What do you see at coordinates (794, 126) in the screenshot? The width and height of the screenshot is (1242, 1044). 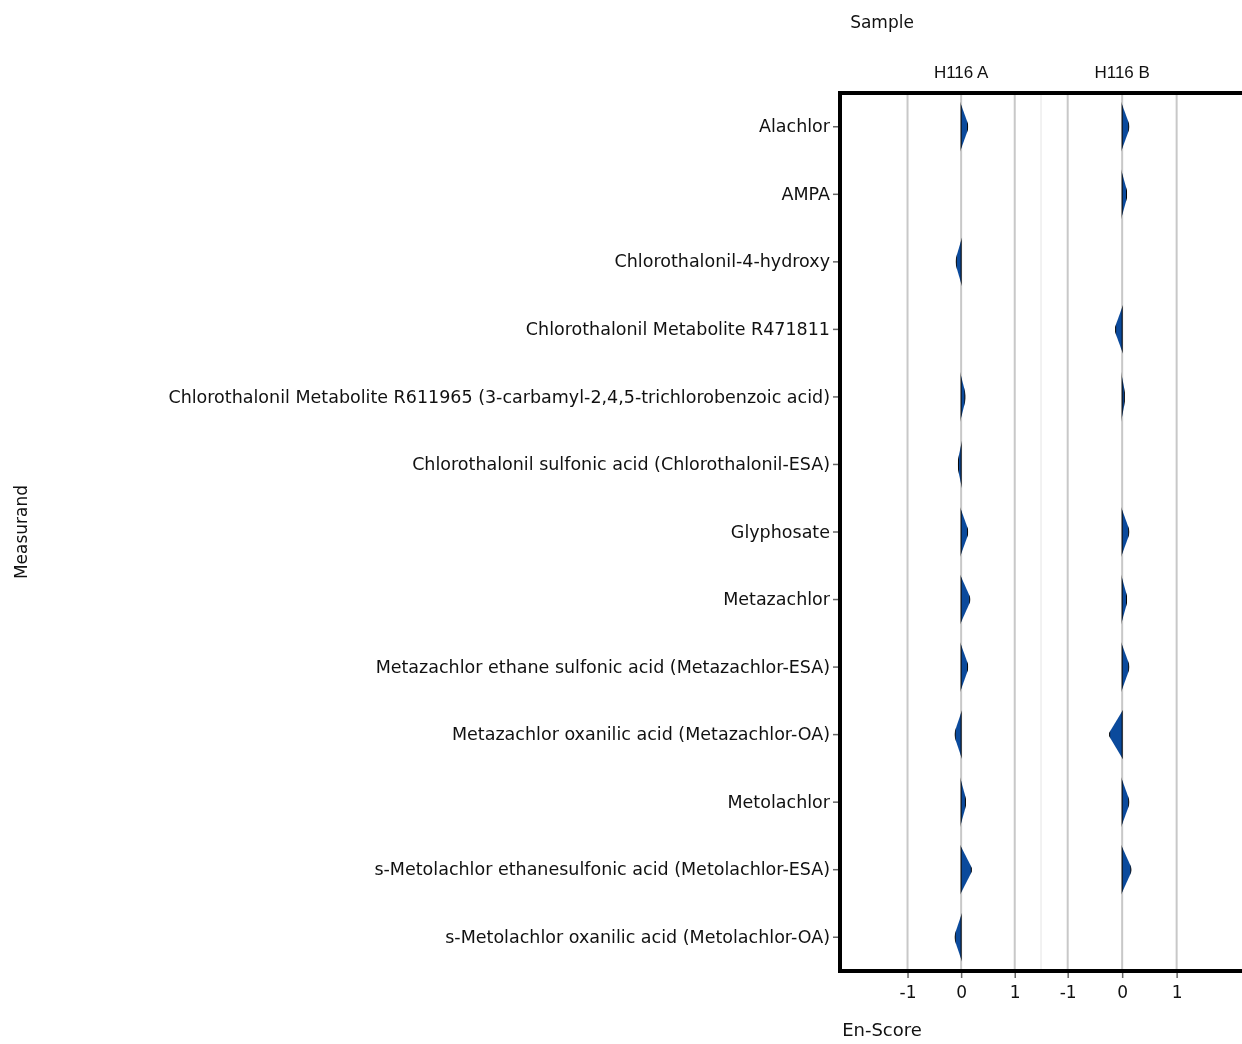 I see `y-tick-label: Alachlor` at bounding box center [794, 126].